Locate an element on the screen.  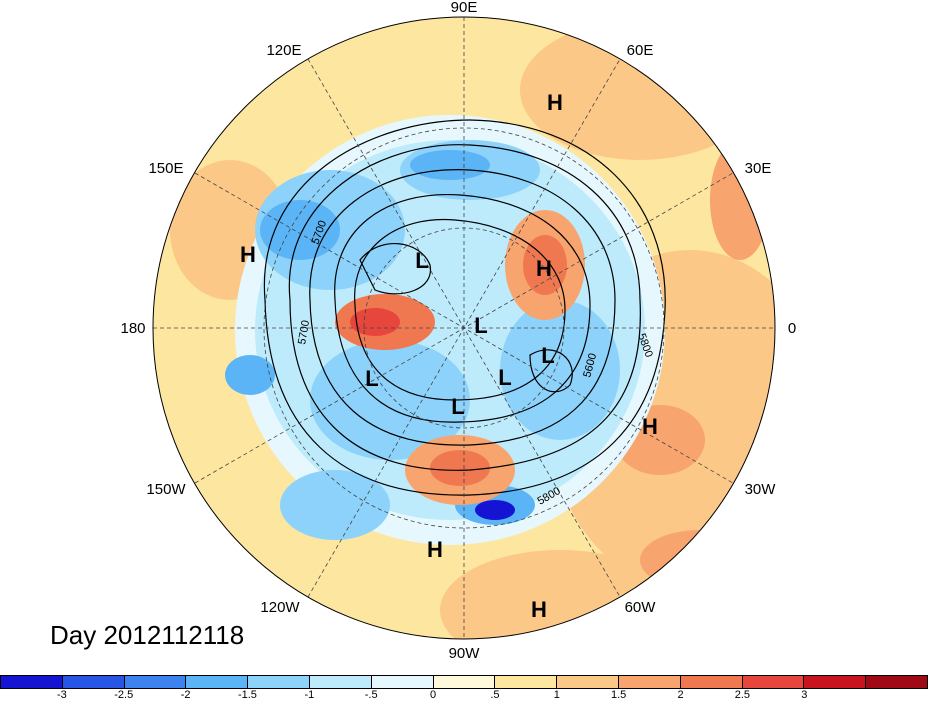
lon-label: 60W is located at coordinates (641, 607).